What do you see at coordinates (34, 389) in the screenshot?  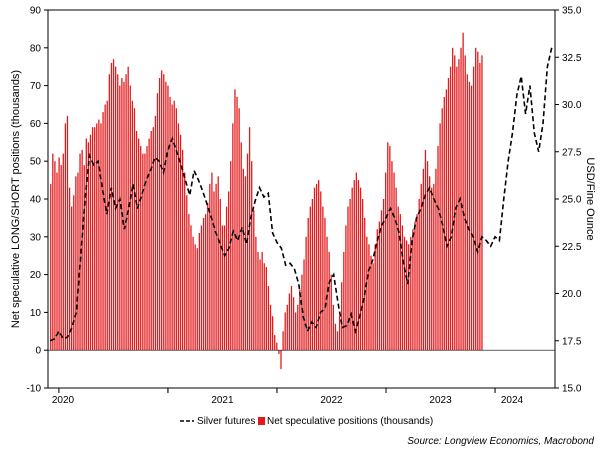 I see `left-tick-label: -10` at bounding box center [34, 389].